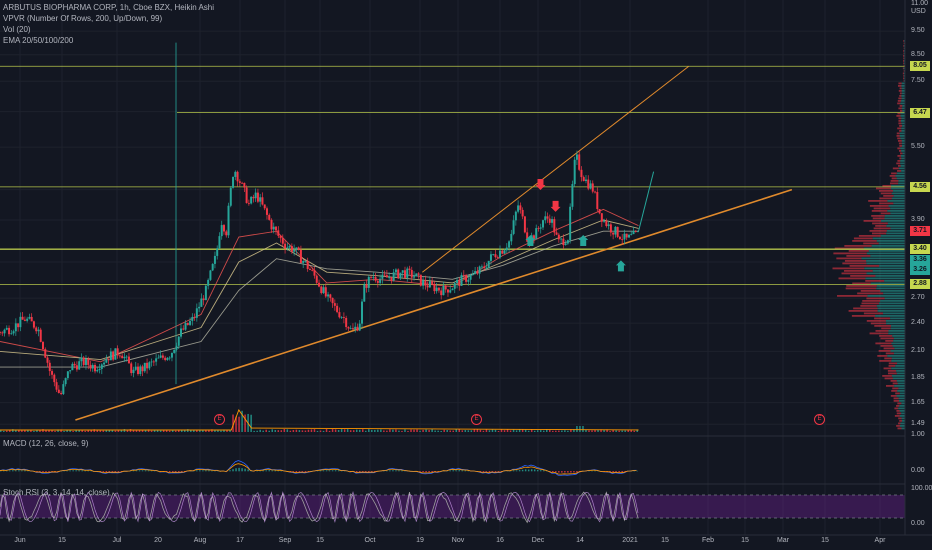 The image size is (932, 550). What do you see at coordinates (56, 492) in the screenshot?
I see `stoch-legend: Stoch RSI (3, 3, 14, 14, close)` at bounding box center [56, 492].